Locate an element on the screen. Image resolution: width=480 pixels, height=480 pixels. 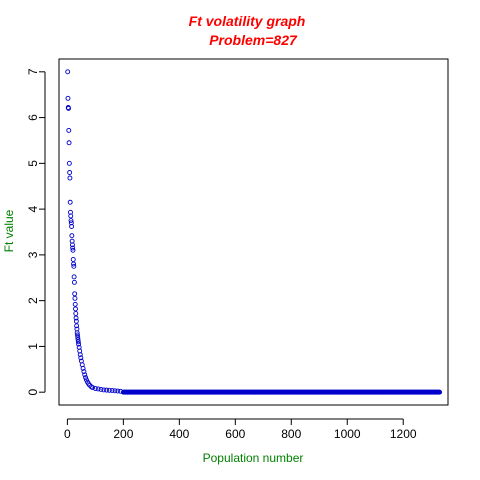
y-tick-label: 3 is located at coordinates (33, 254).